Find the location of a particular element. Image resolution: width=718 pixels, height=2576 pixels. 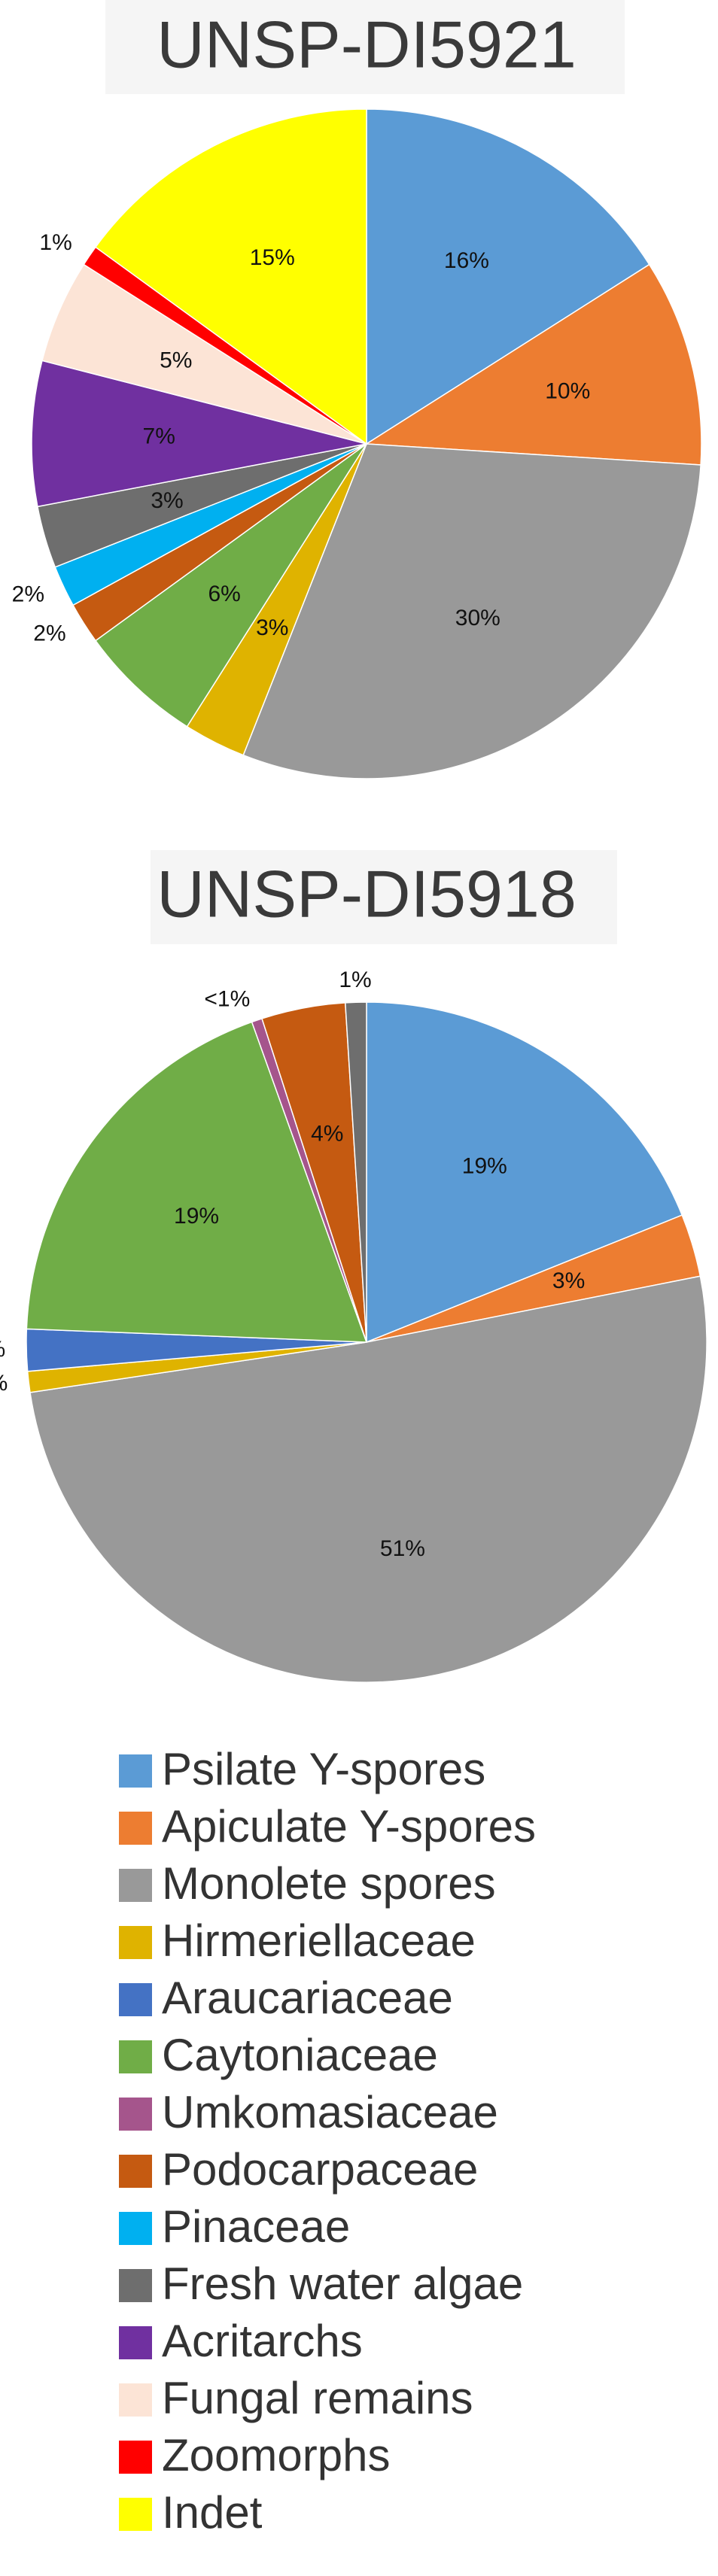

legend-label: Monolete spores is located at coordinates (329, 1884).